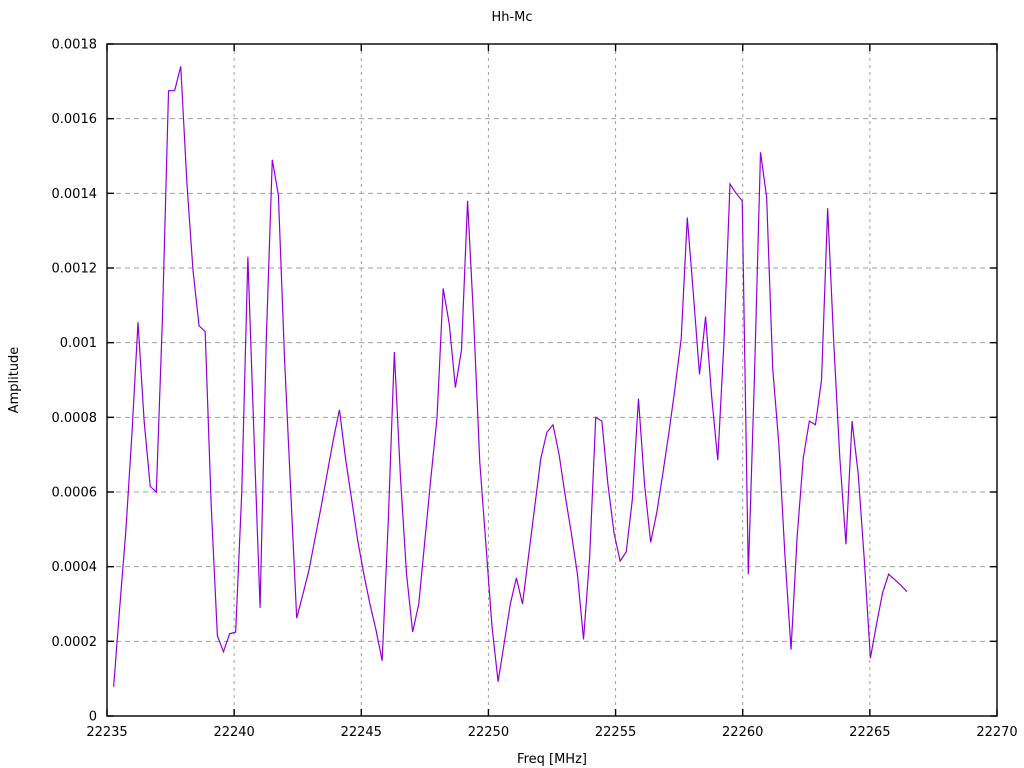 Image resolution: width=1024 pixels, height=768 pixels. I want to click on chart-title: Hh-Mc, so click(512, 17).